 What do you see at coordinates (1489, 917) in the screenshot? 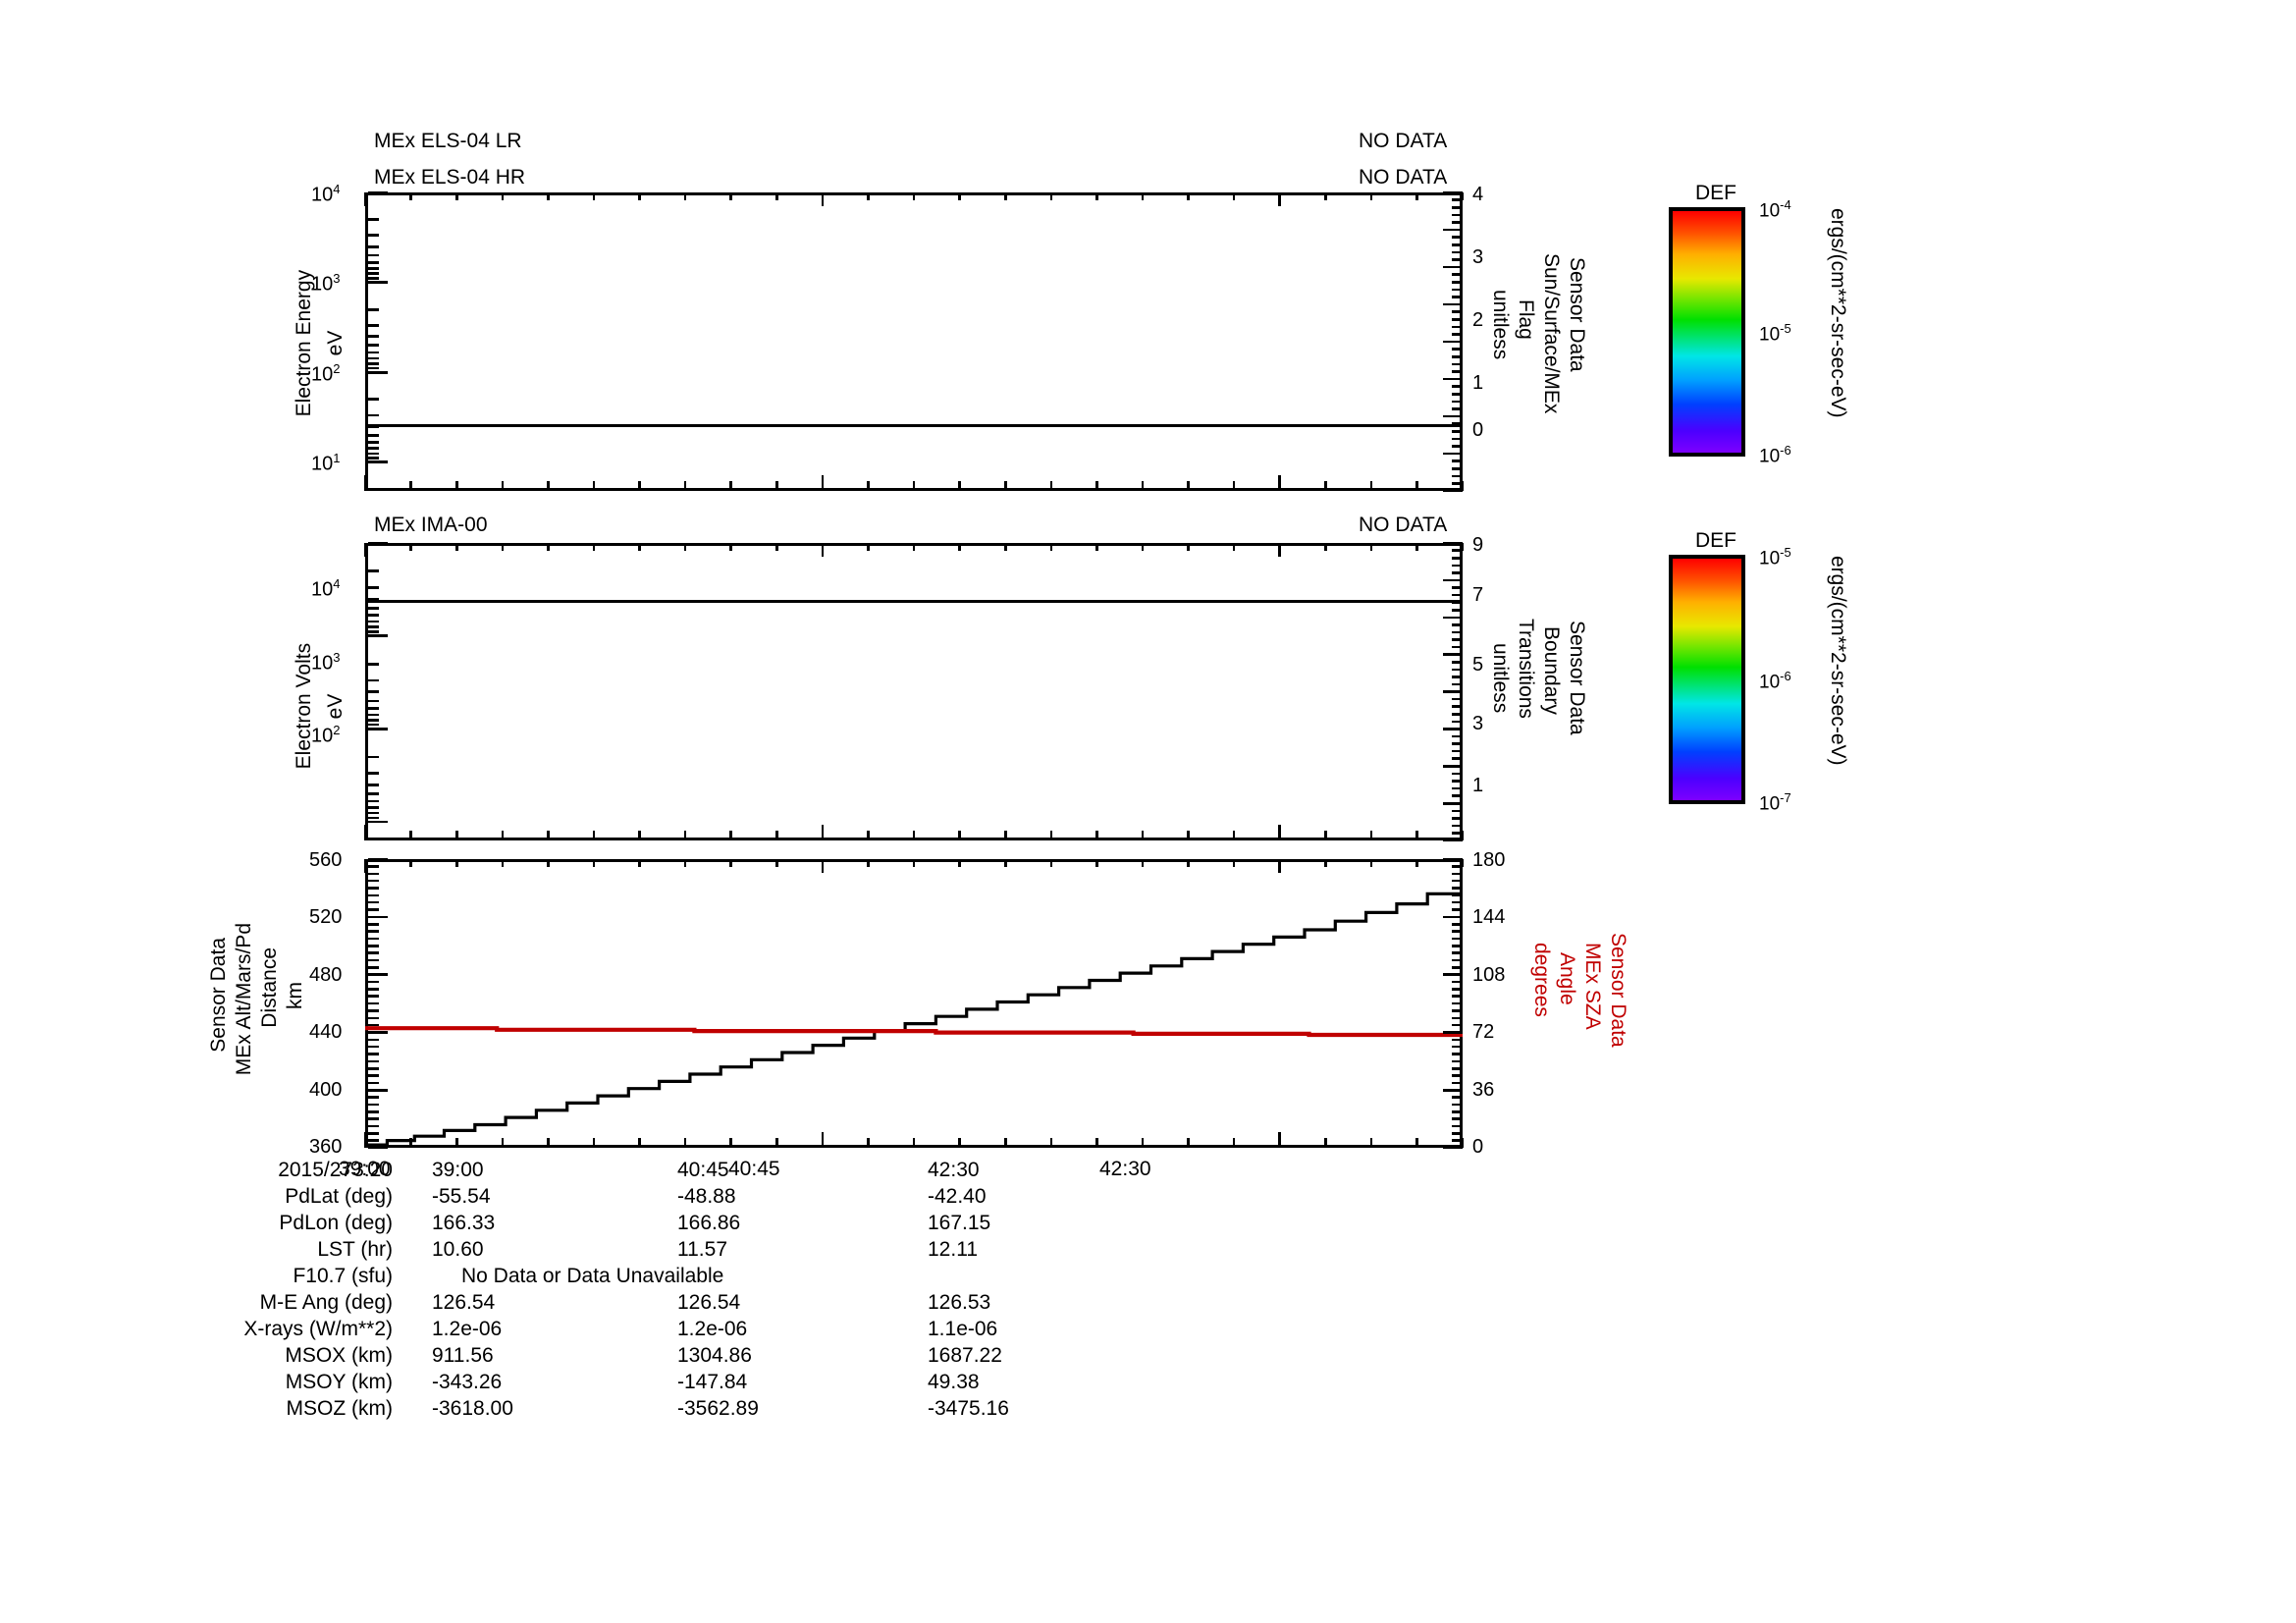
I see `sza-ytick-144: 144` at bounding box center [1489, 917].